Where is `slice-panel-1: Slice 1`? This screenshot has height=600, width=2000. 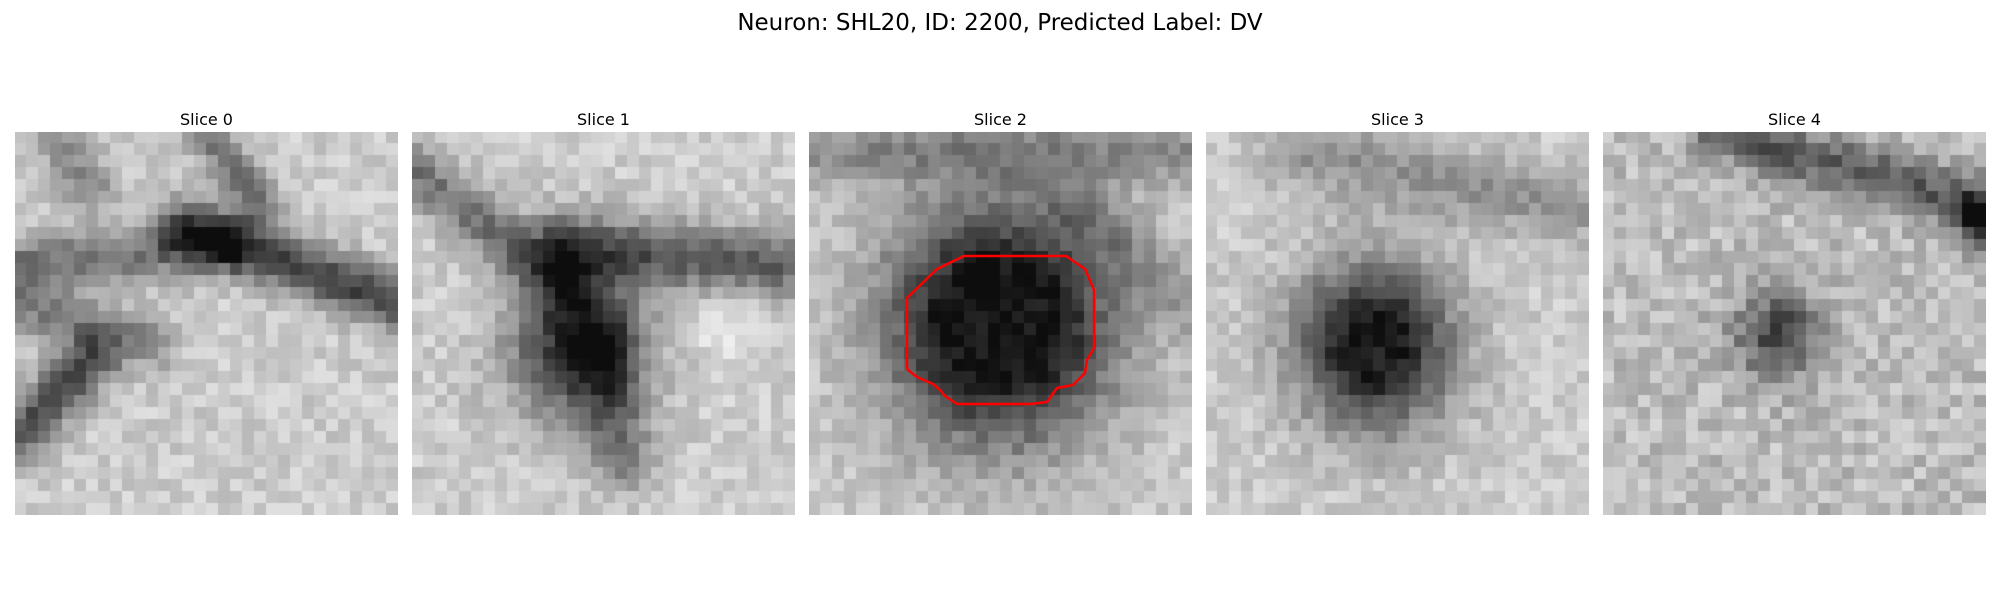
slice-panel-1: Slice 1 is located at coordinates (603, 311).